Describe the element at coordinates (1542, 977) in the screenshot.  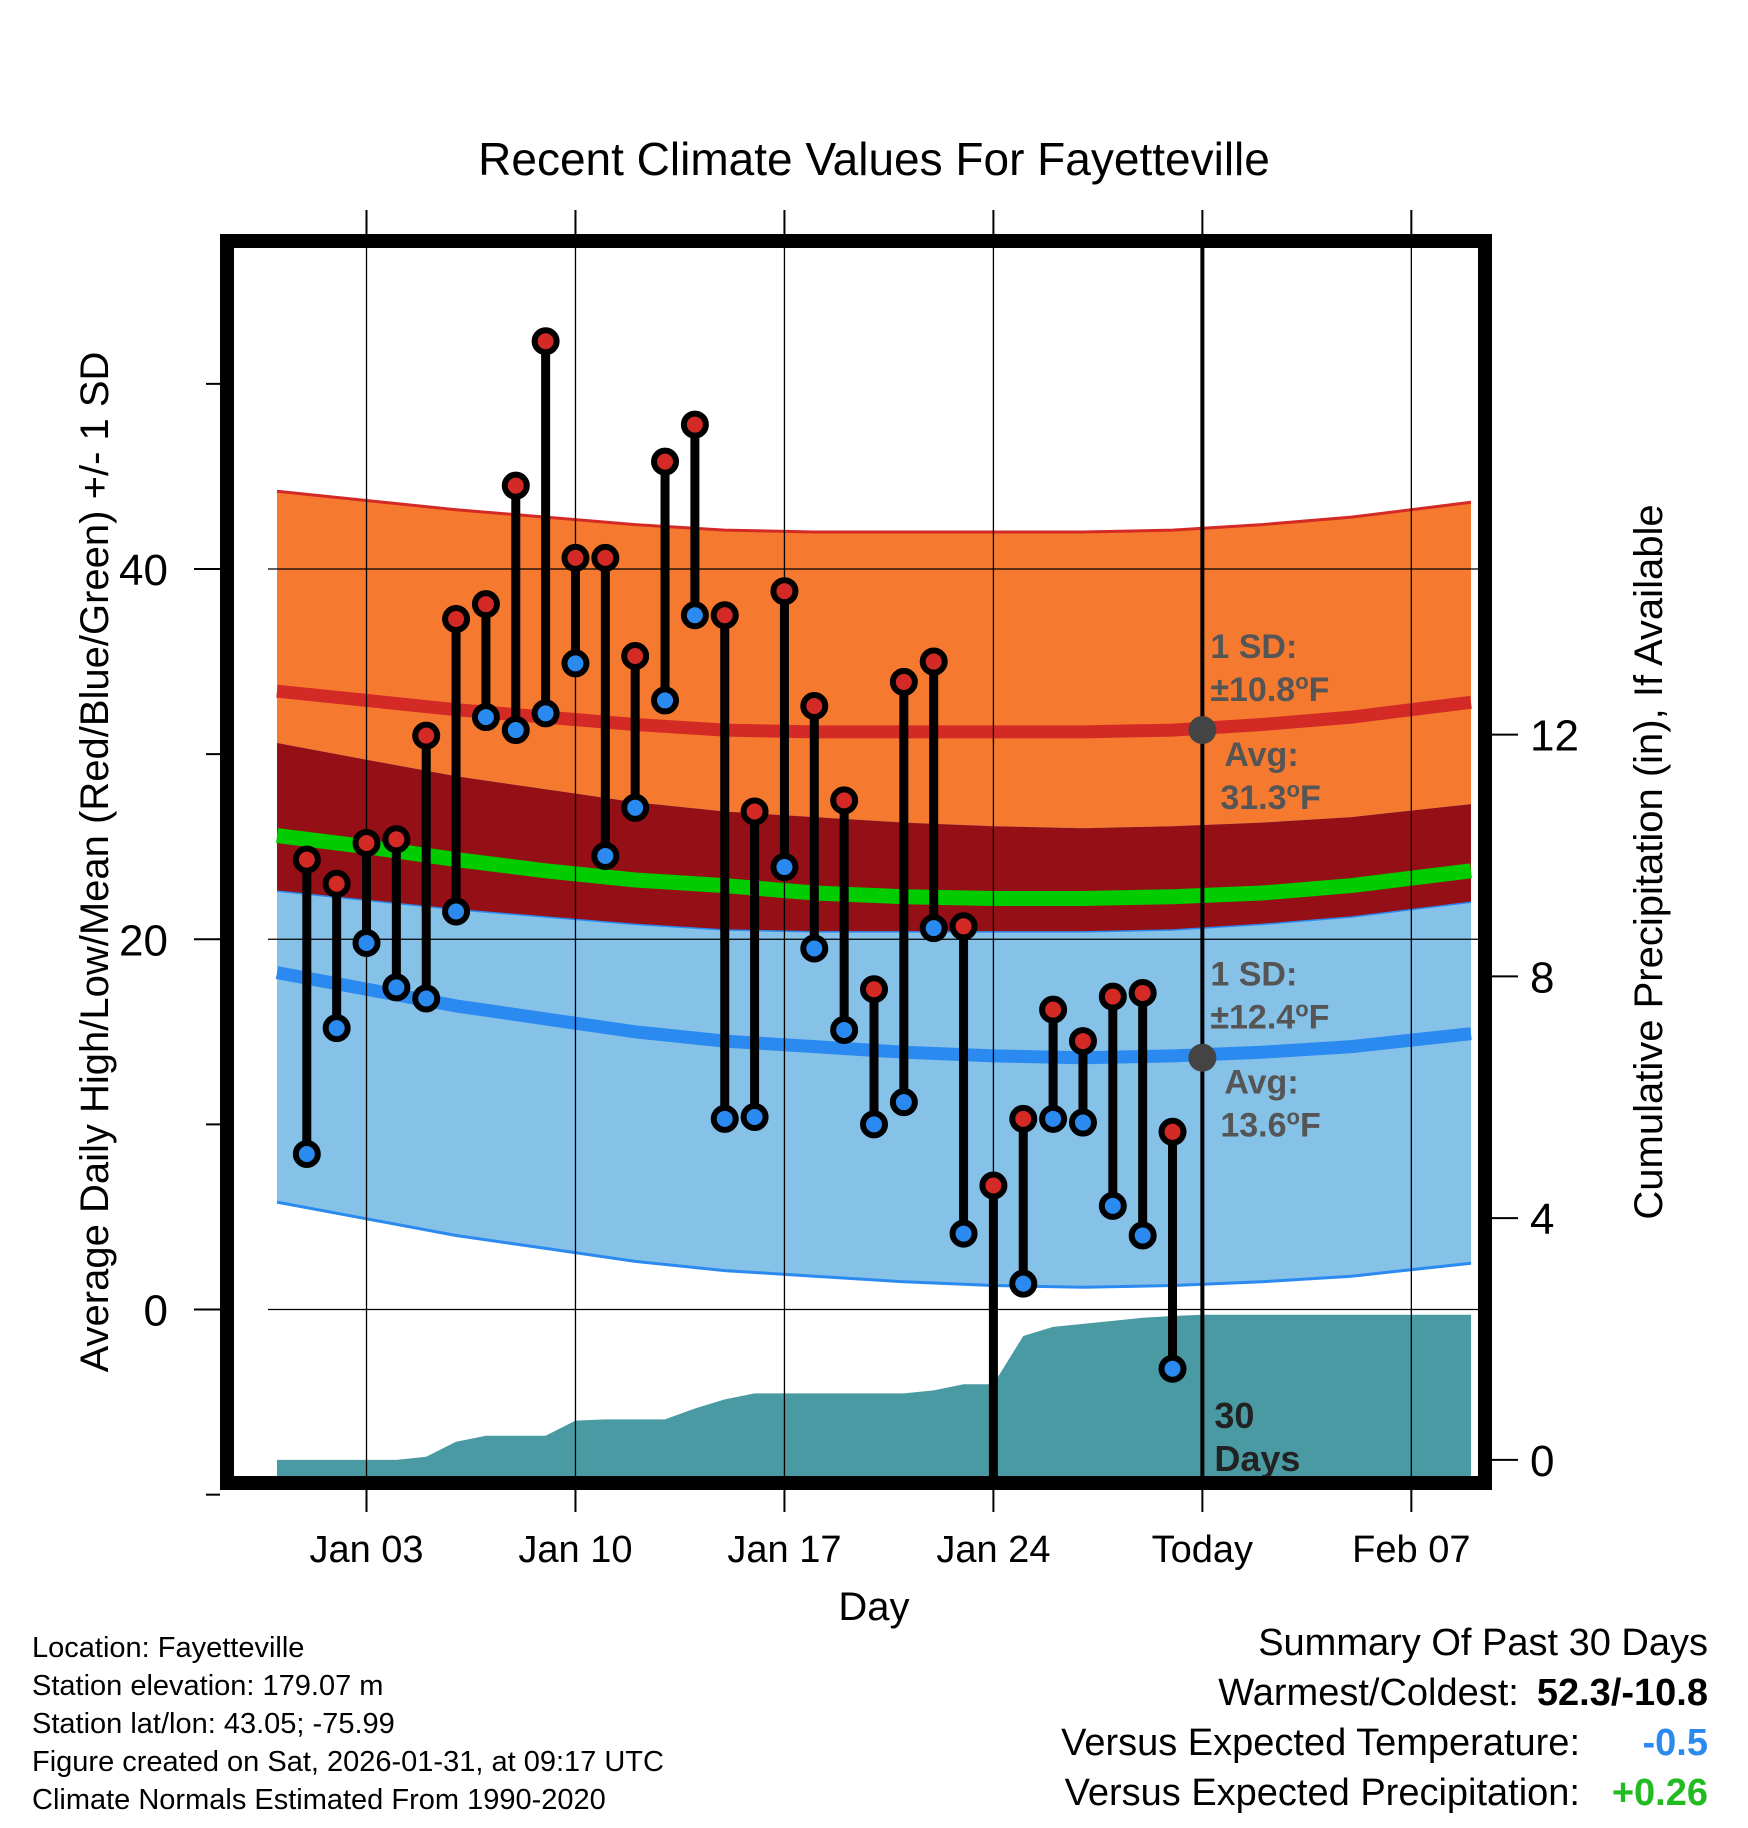
I see `y-tick-label-right: 8` at that location.